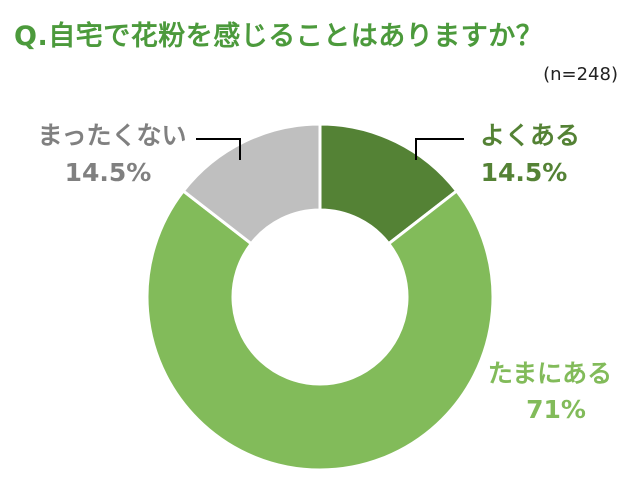 The image size is (640, 492). What do you see at coordinates (279, 36) in the screenshot?
I see `chart-title: Q.自宅で花粉を感じることはありますか？` at bounding box center [279, 36].